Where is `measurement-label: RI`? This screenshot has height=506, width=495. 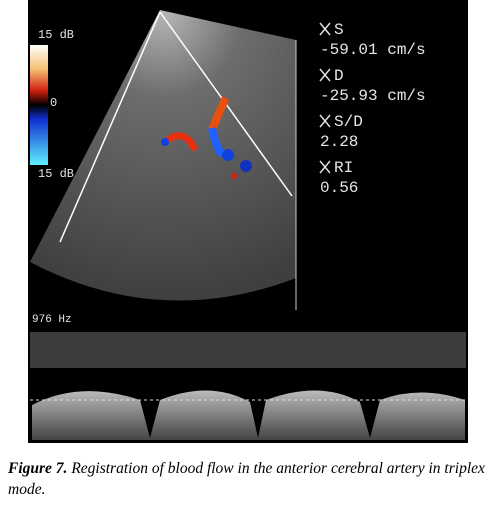 measurement-label: RI is located at coordinates (343, 168).